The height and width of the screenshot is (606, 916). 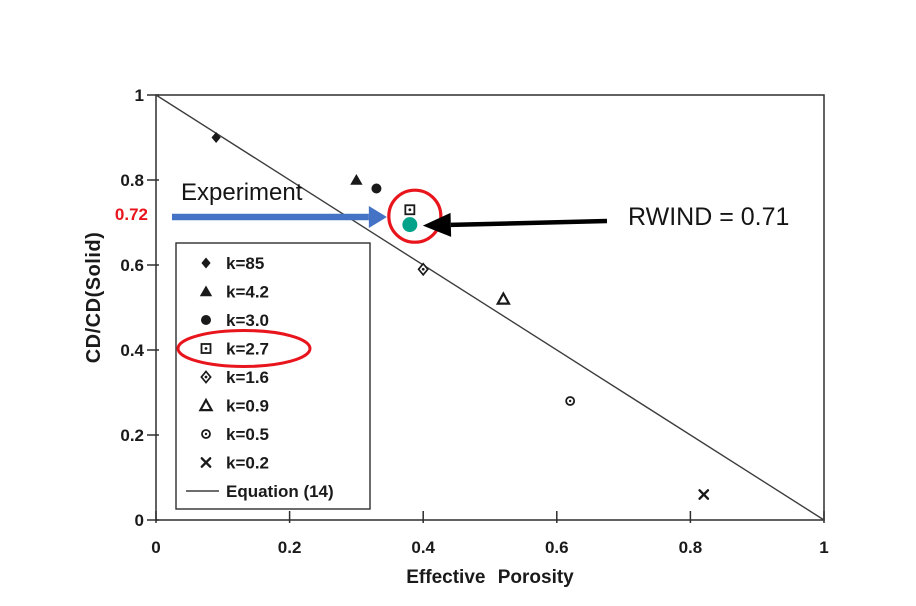 What do you see at coordinates (503, 298) in the screenshot?
I see `data-points-k-0.9` at bounding box center [503, 298].